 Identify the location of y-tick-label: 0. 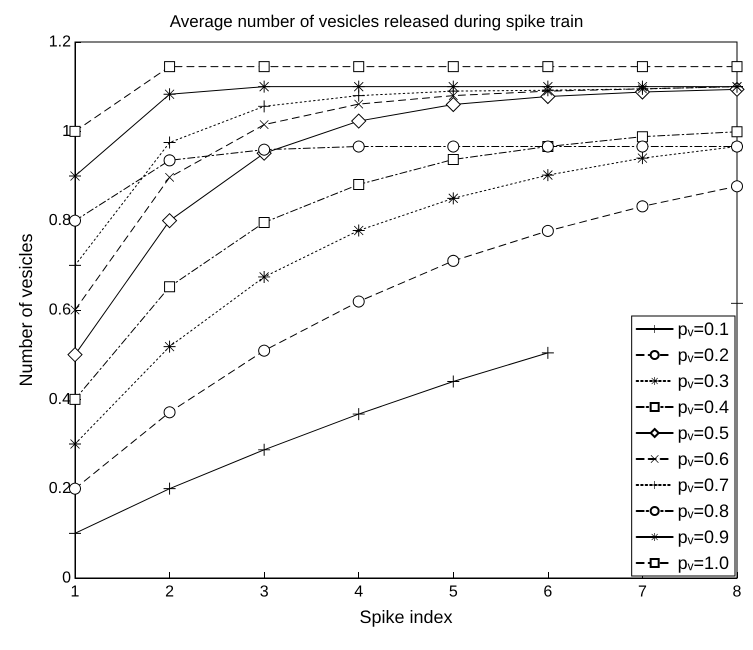
(67, 578).